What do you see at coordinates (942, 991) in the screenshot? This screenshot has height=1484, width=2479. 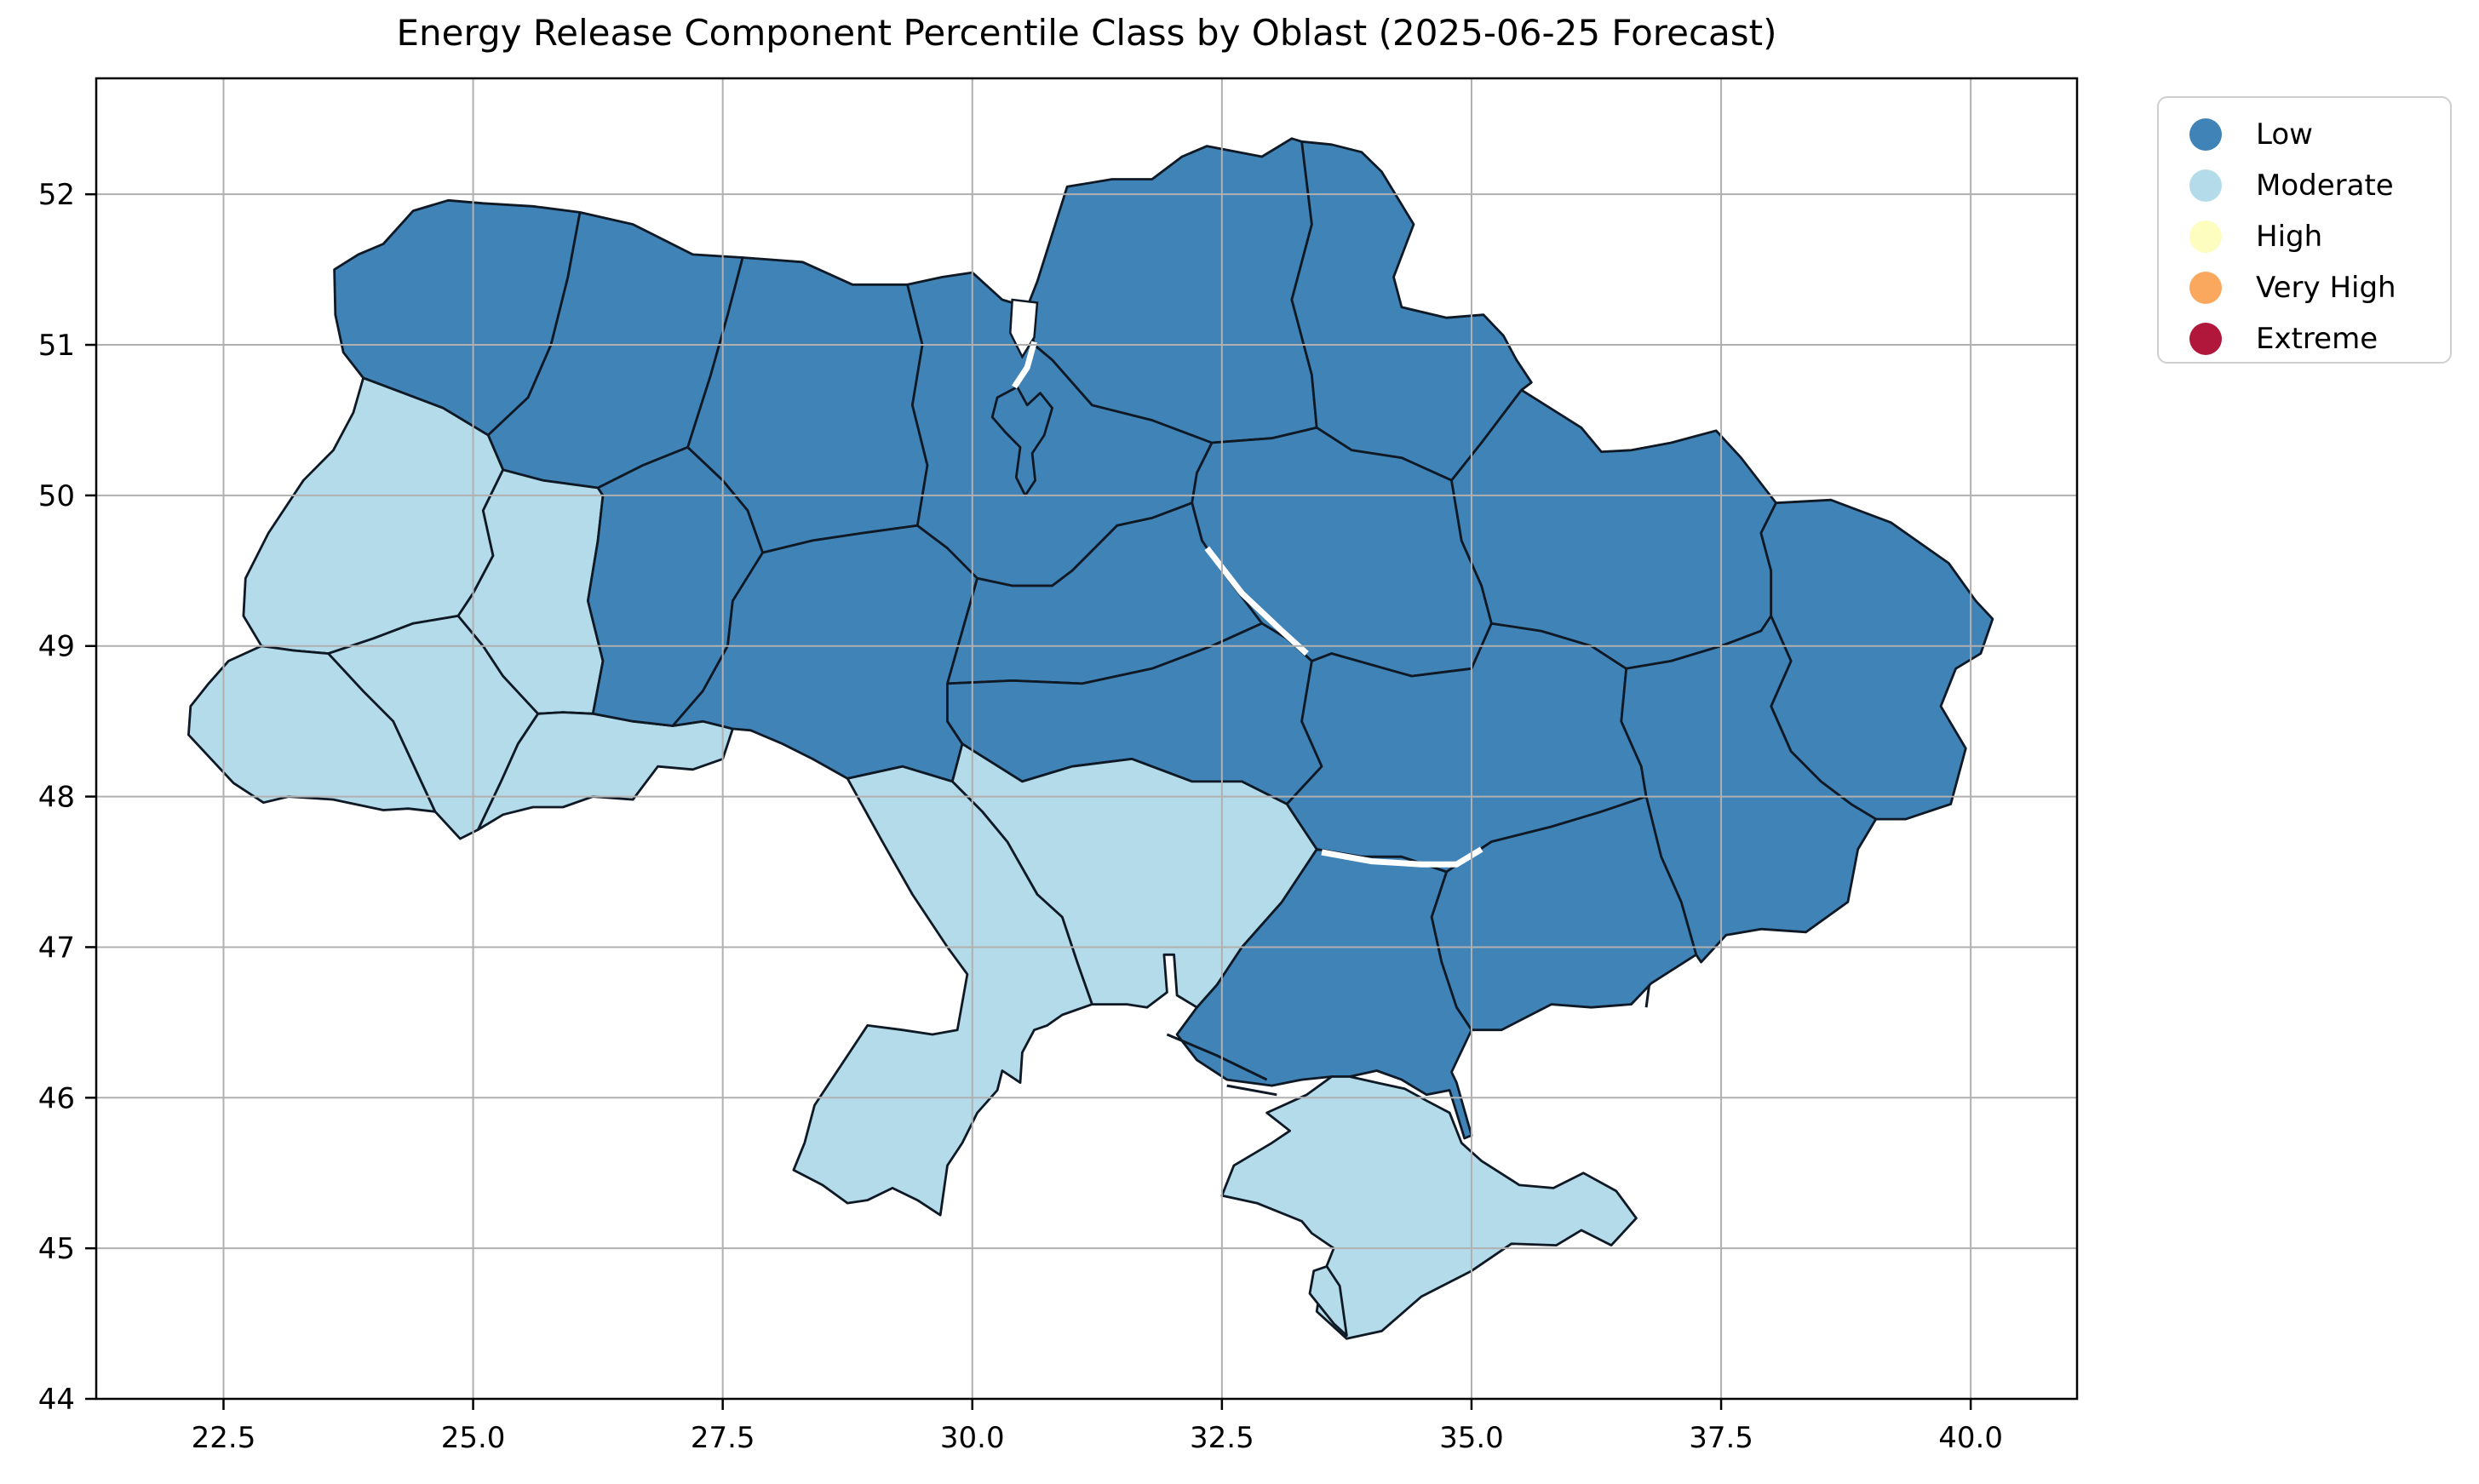 I see `map-region-odesa` at bounding box center [942, 991].